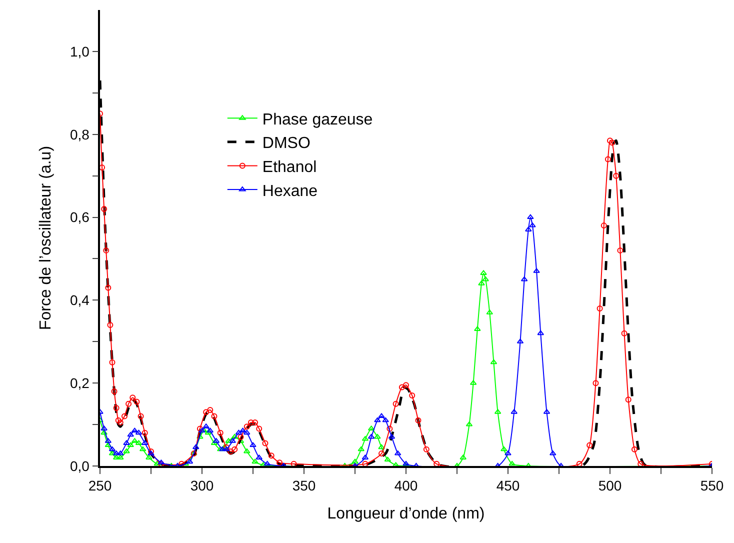 This screenshot has width=734, height=543. Describe the element at coordinates (45, 238) in the screenshot. I see `y-axis-title: Force de l’oscillateur (a.u)` at that location.